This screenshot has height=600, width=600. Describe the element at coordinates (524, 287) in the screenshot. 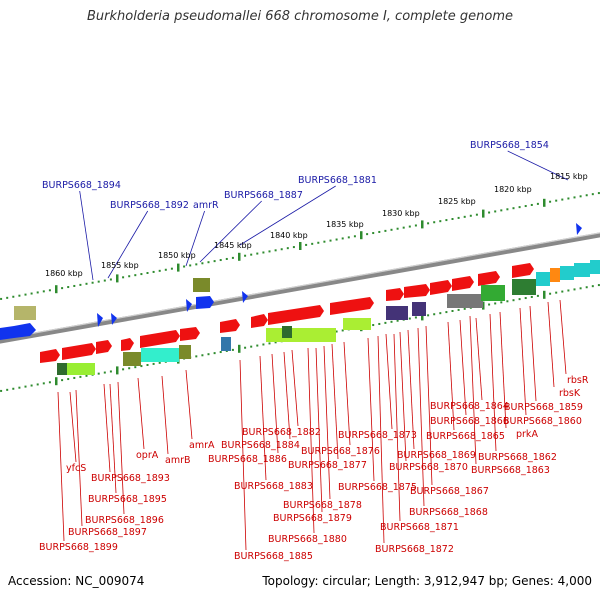

I see `gene-green-b` at that location.